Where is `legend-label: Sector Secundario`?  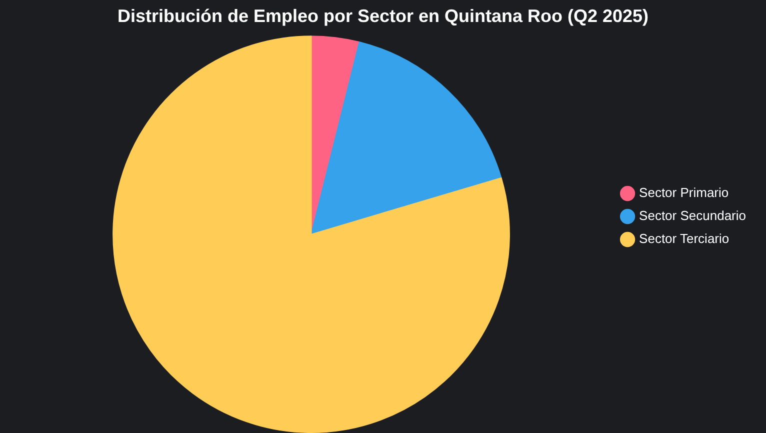 legend-label: Sector Secundario is located at coordinates (692, 216).